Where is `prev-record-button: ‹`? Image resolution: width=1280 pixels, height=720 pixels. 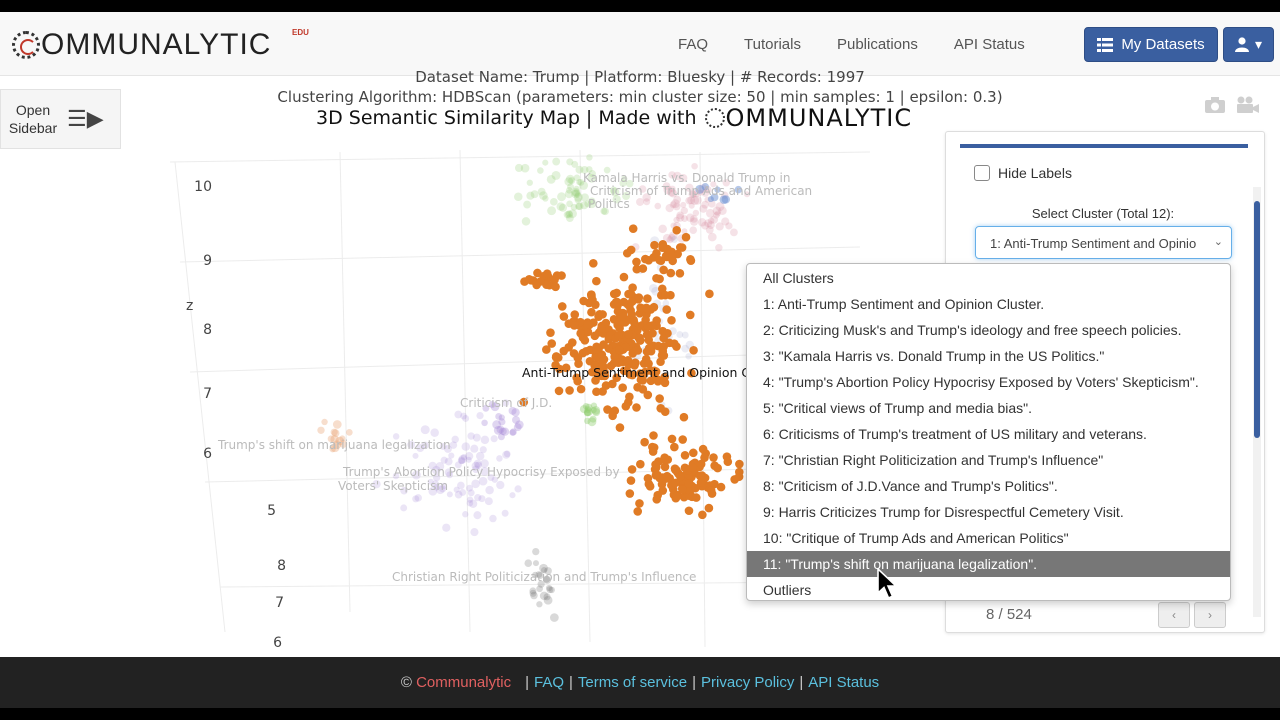 prev-record-button: ‹ is located at coordinates (1174, 615).